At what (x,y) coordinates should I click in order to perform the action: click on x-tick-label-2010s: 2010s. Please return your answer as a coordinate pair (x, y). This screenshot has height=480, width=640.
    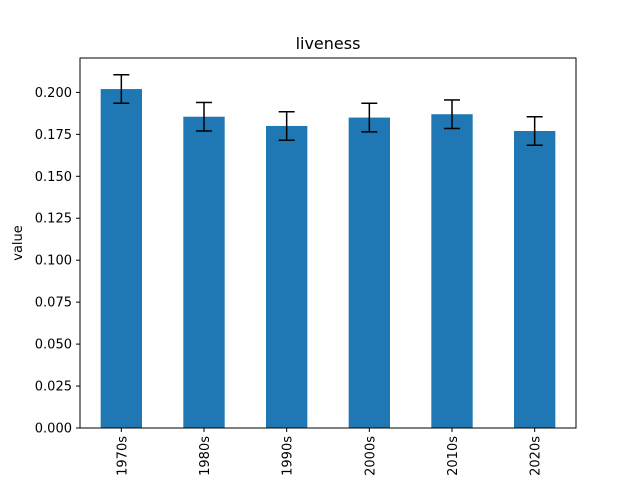
    Looking at the image, I should click on (453, 456).